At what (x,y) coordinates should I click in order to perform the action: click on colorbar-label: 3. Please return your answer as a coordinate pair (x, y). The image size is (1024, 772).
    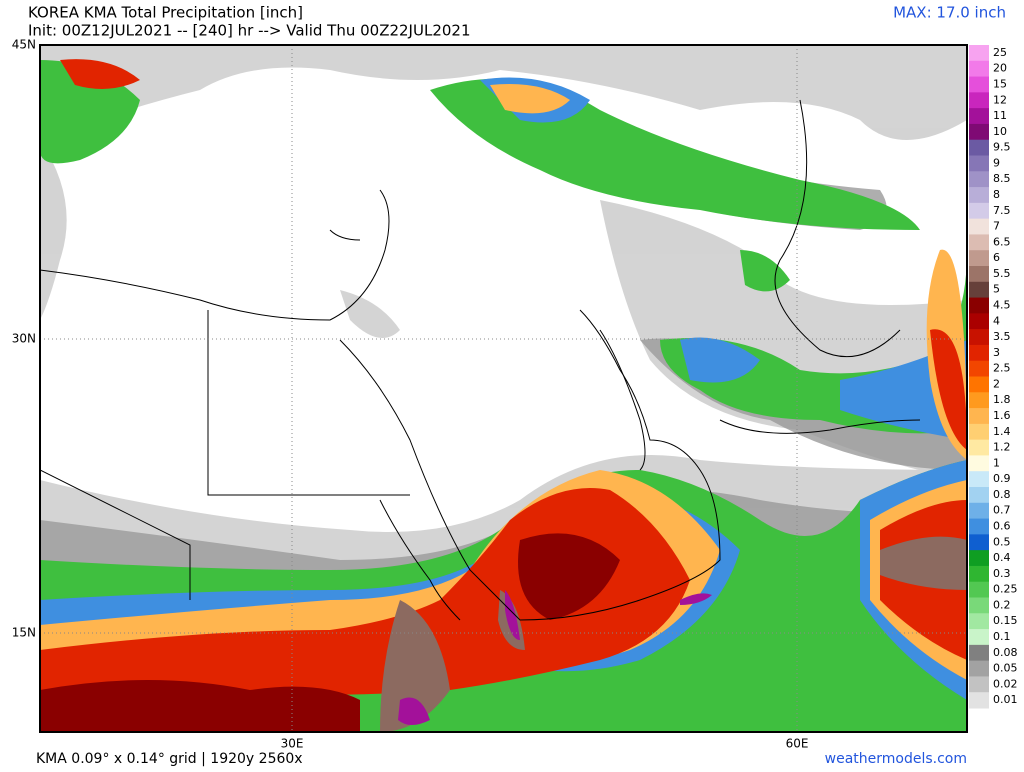
    Looking at the image, I should click on (996, 352).